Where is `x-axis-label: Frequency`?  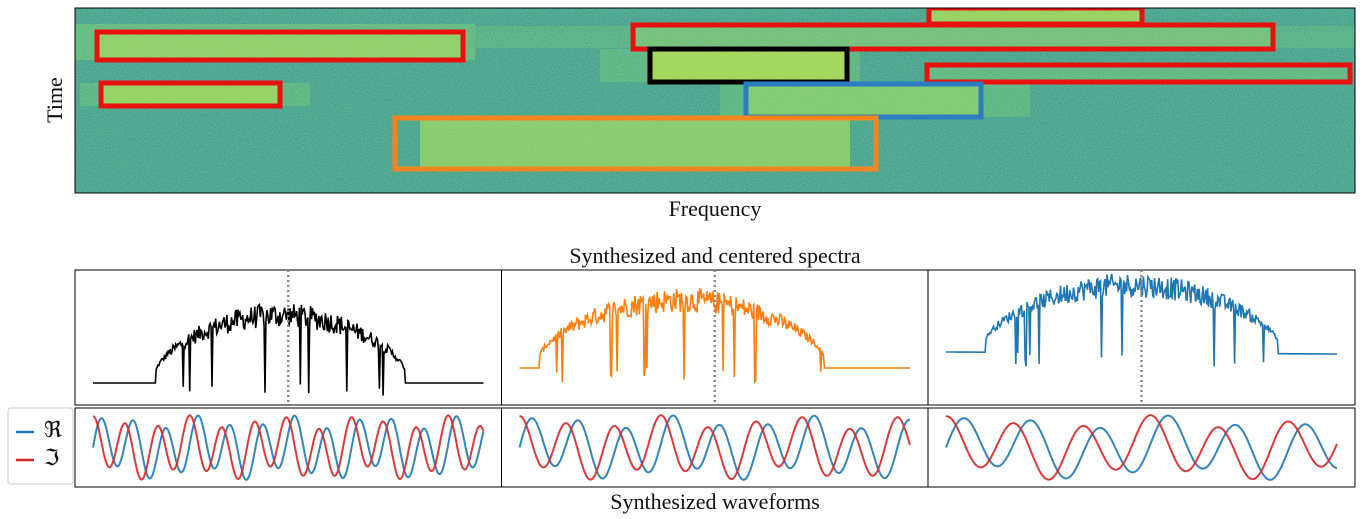
x-axis-label: Frequency is located at coordinates (715, 208).